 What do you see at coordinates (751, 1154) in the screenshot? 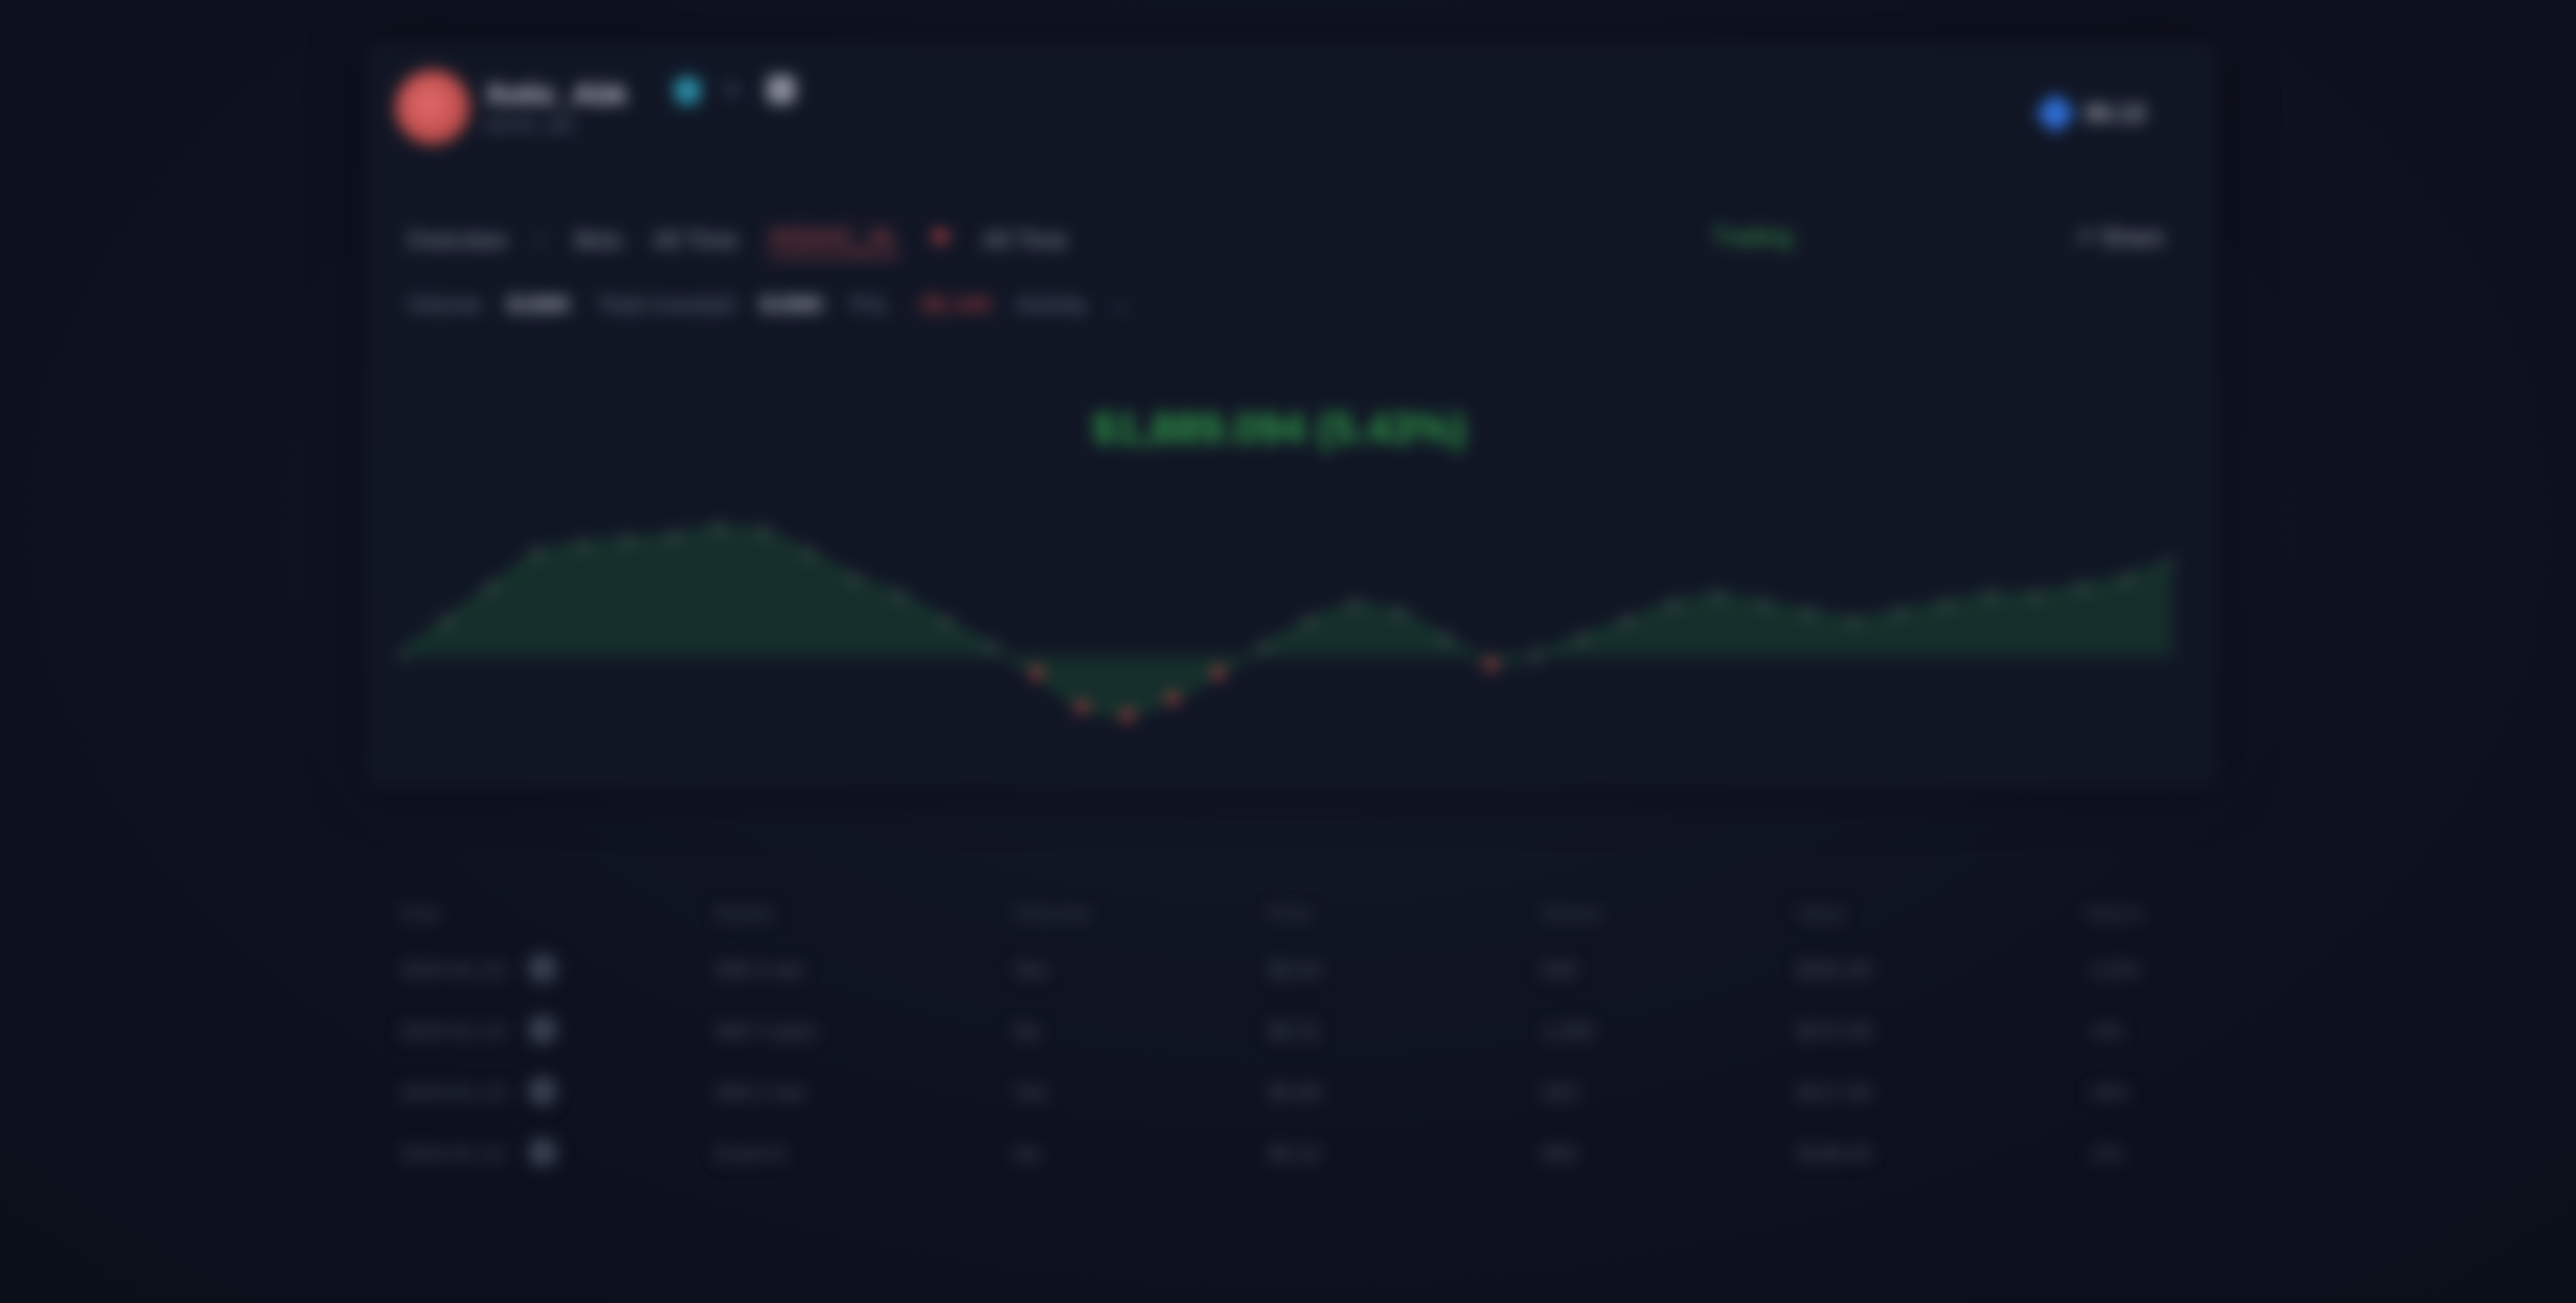
I see `table-cell: Event A` at bounding box center [751, 1154].